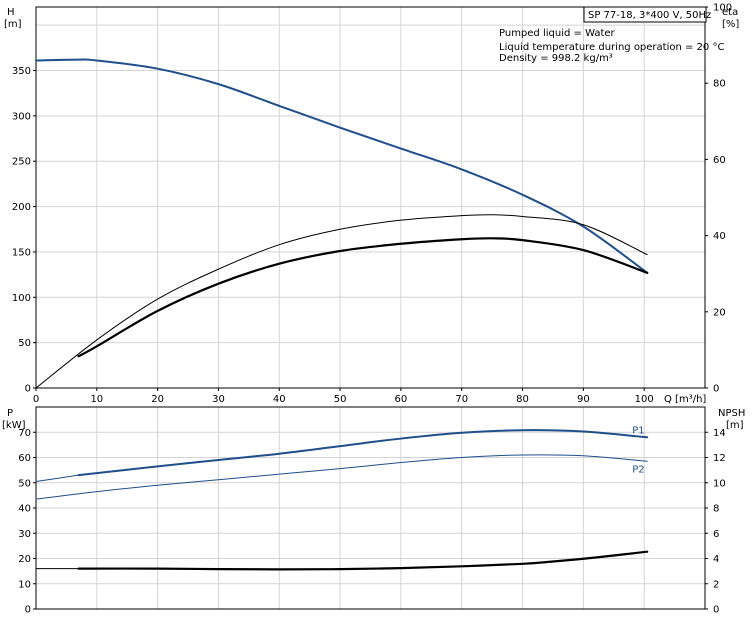  What do you see at coordinates (401, 399) in the screenshot?
I see `x-tick-label: 60` at bounding box center [401, 399].